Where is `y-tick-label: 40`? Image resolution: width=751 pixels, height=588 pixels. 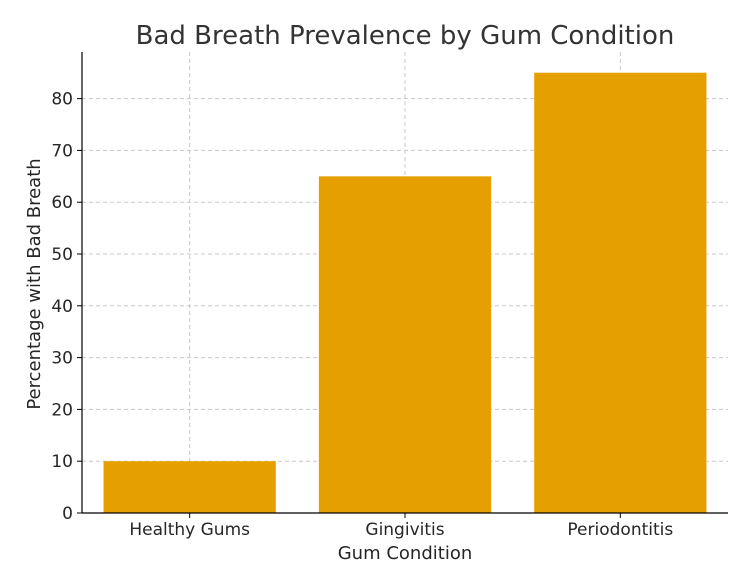
y-tick-label: 40 is located at coordinates (62, 307).